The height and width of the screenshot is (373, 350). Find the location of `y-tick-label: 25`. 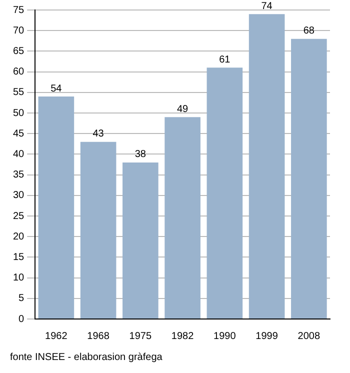

y-tick-label: 25 is located at coordinates (19, 216).